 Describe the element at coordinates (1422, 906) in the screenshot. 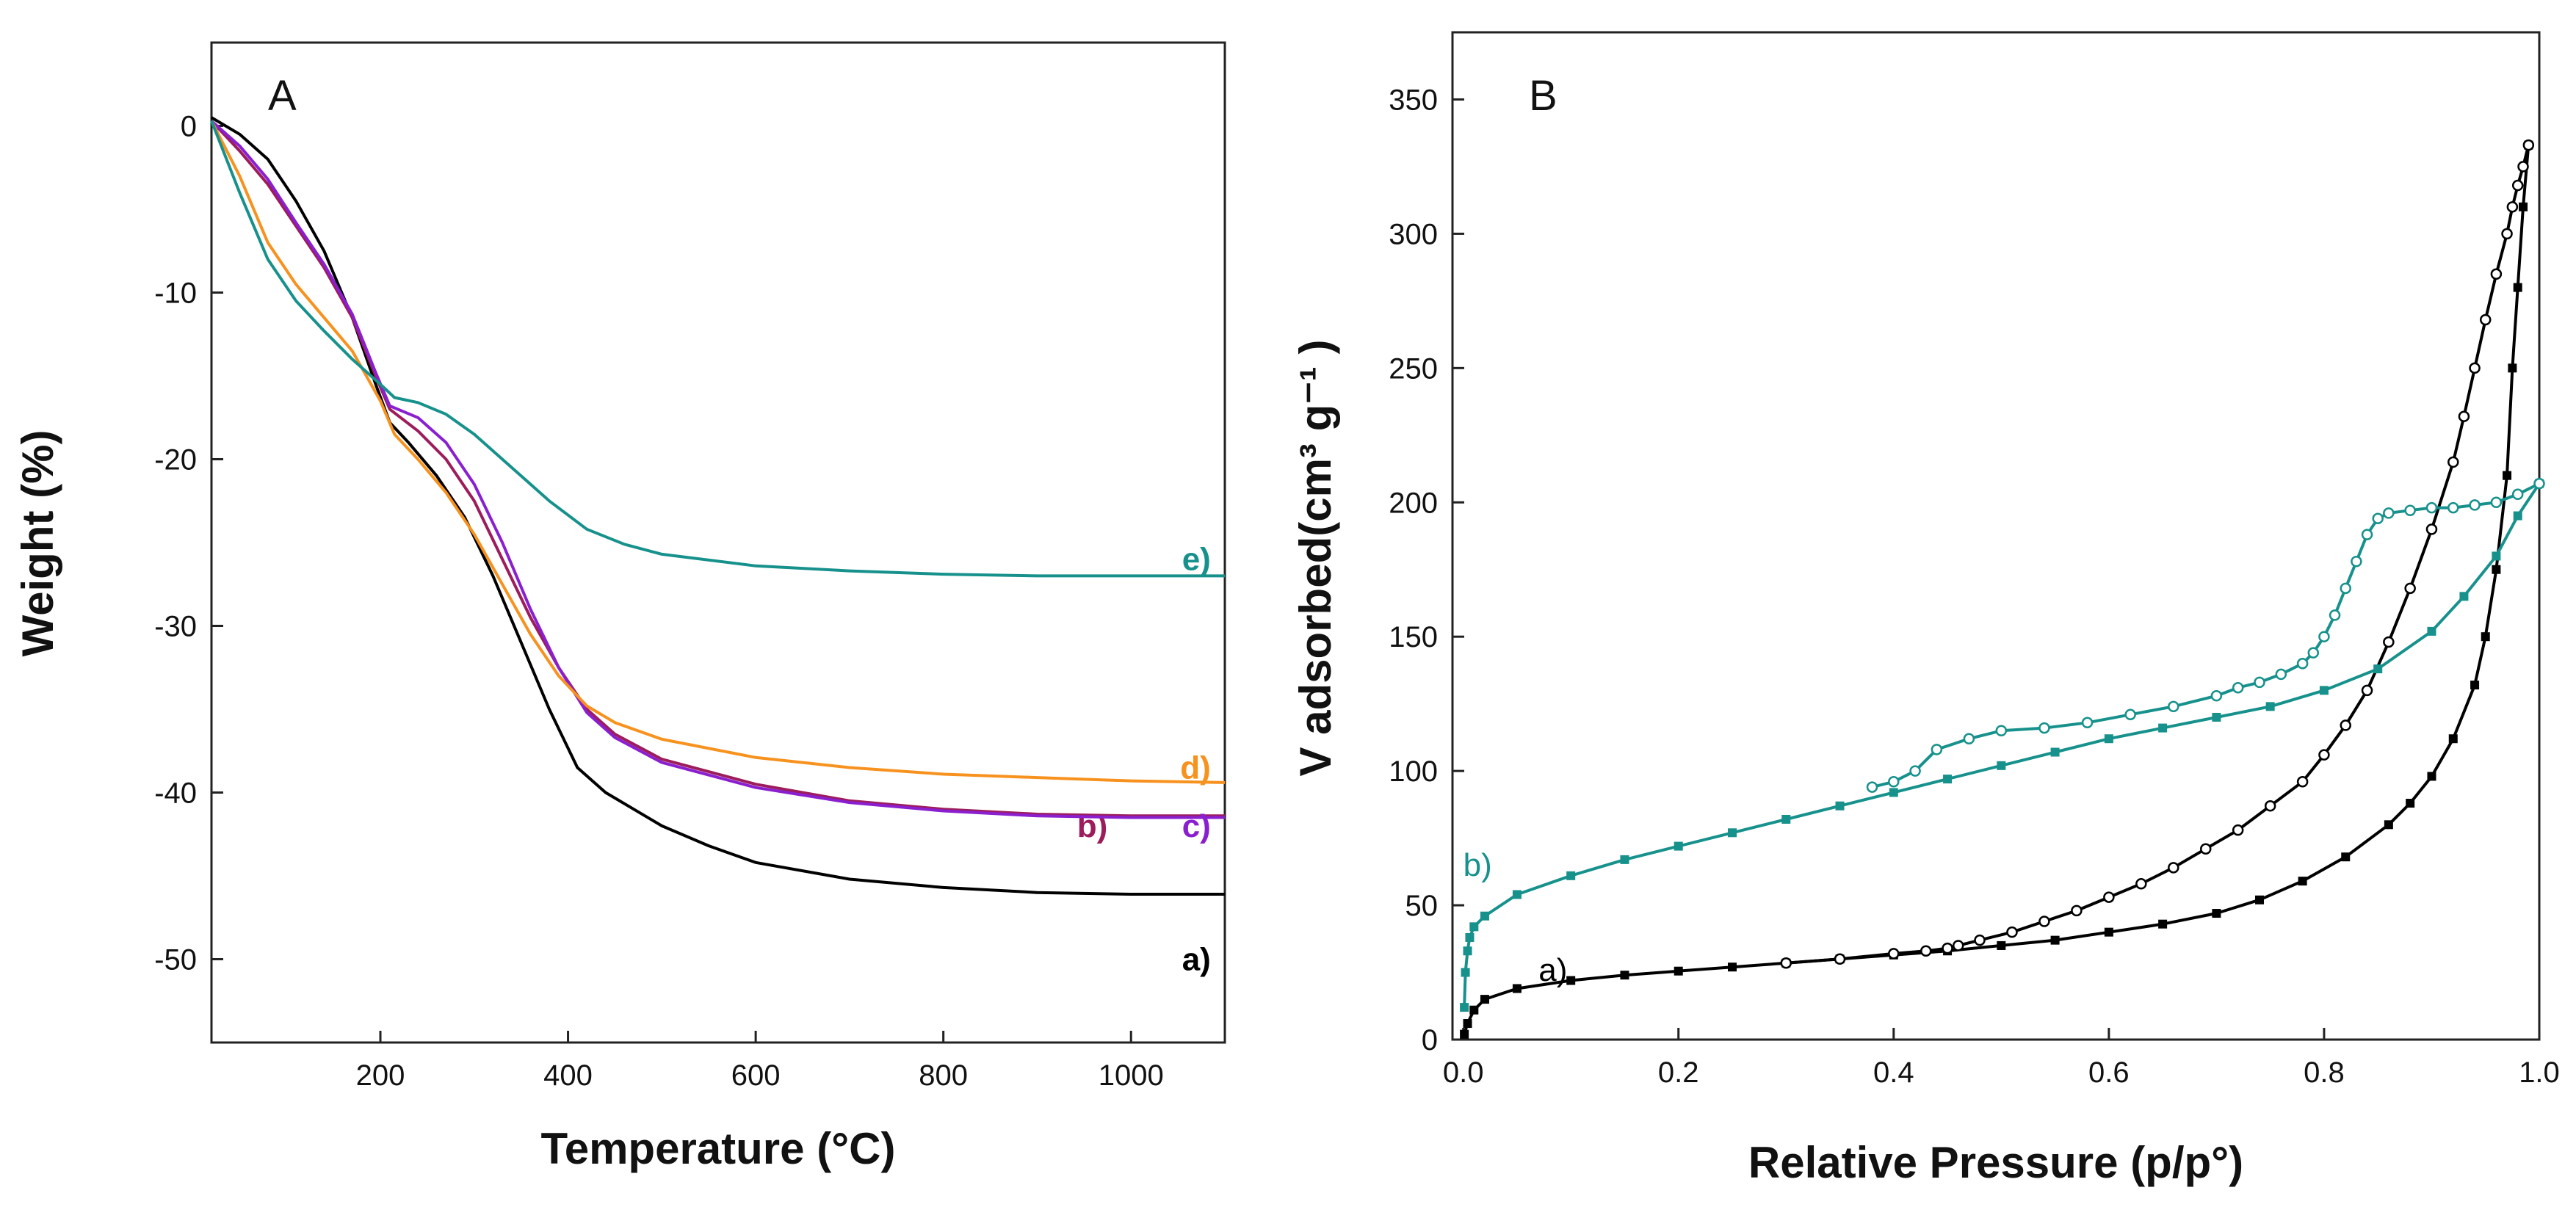

I see `panel-b-y-tick-label: 50` at that location.